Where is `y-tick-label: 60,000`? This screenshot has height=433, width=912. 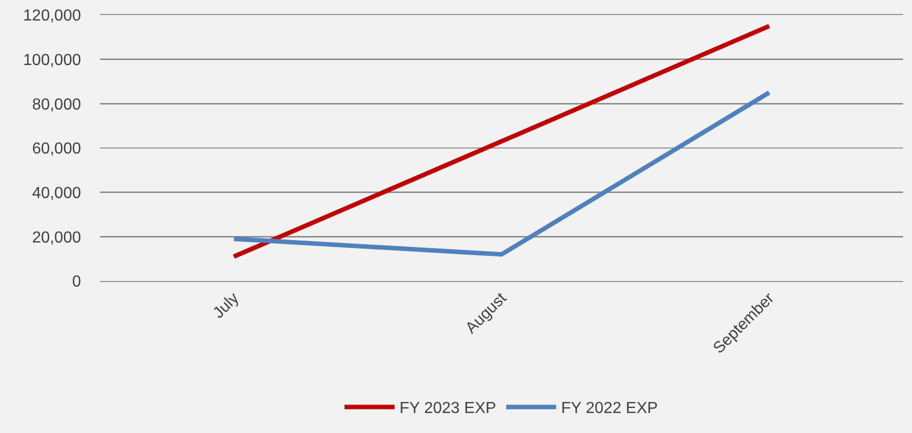
y-tick-label: 60,000 is located at coordinates (57, 149).